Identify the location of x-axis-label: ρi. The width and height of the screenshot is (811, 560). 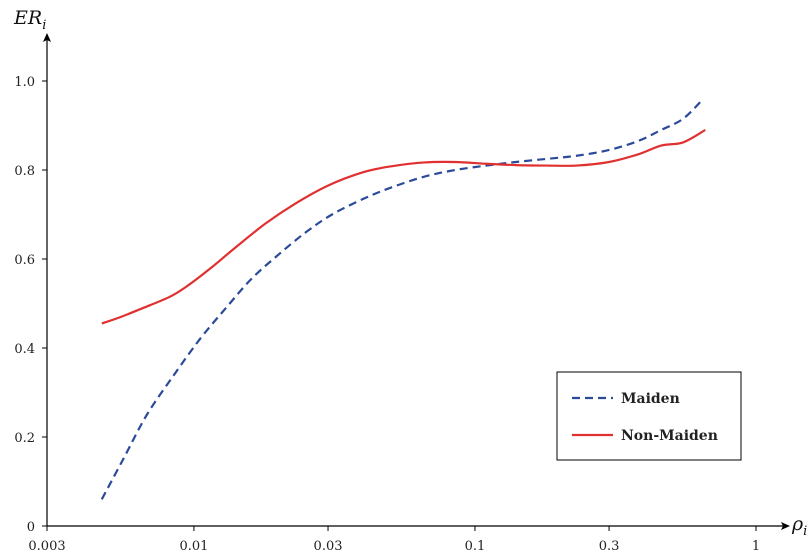
(799, 526).